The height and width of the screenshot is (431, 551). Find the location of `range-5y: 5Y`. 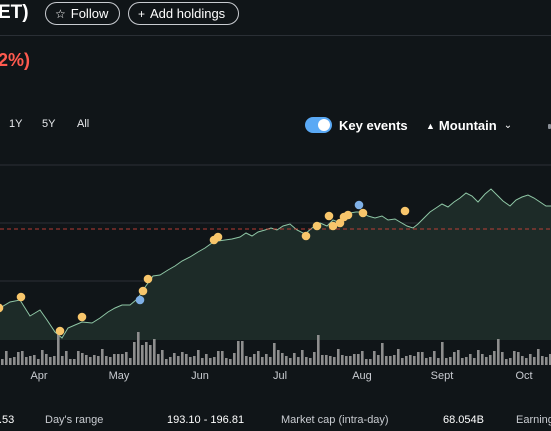

range-5y: 5Y is located at coordinates (49, 124).